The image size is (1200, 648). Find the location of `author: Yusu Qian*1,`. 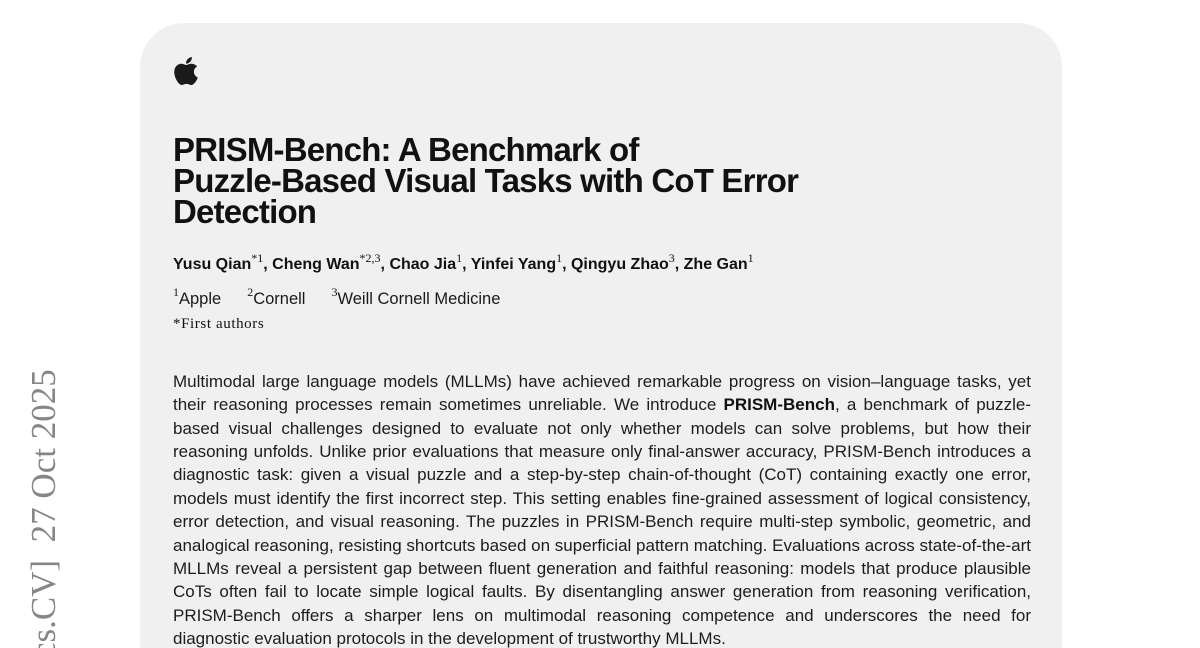

author: Yusu Qian*1, is located at coordinates (223, 262).